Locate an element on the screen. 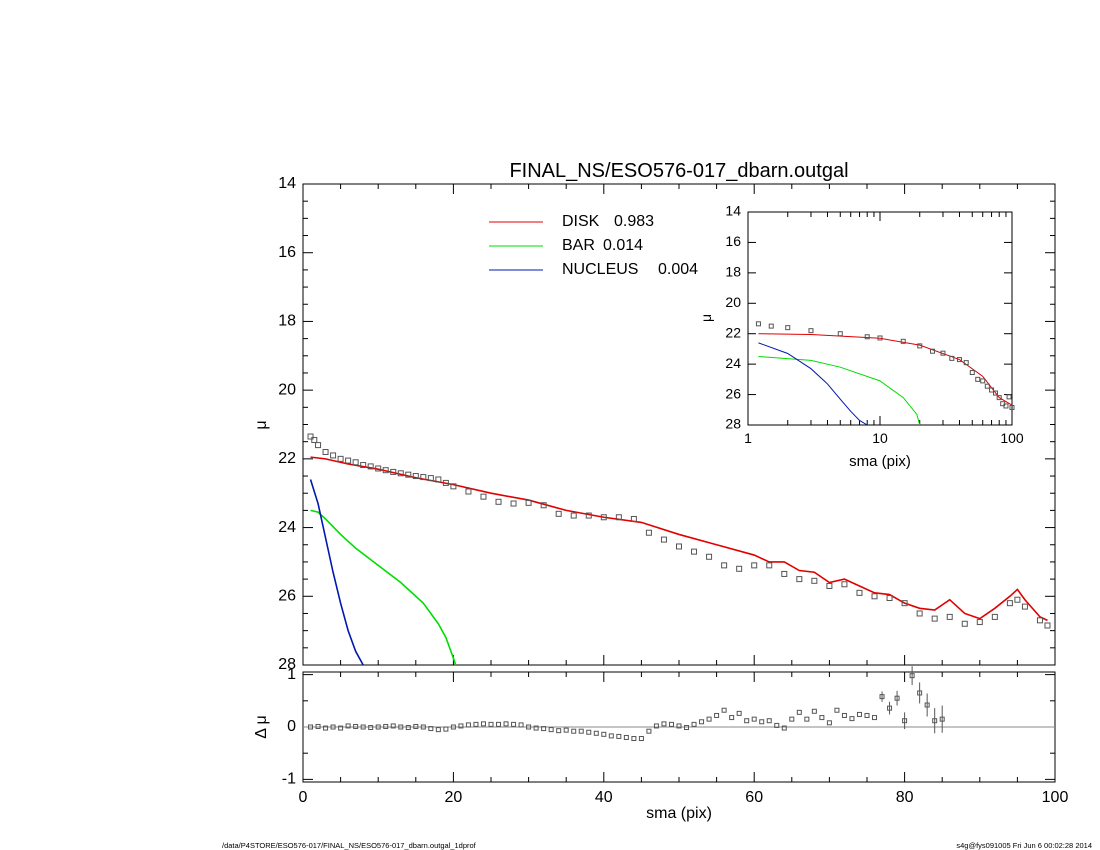 Image resolution: width=1100 pixels, height=850 pixels. series-line-disk is located at coordinates (885, 369).